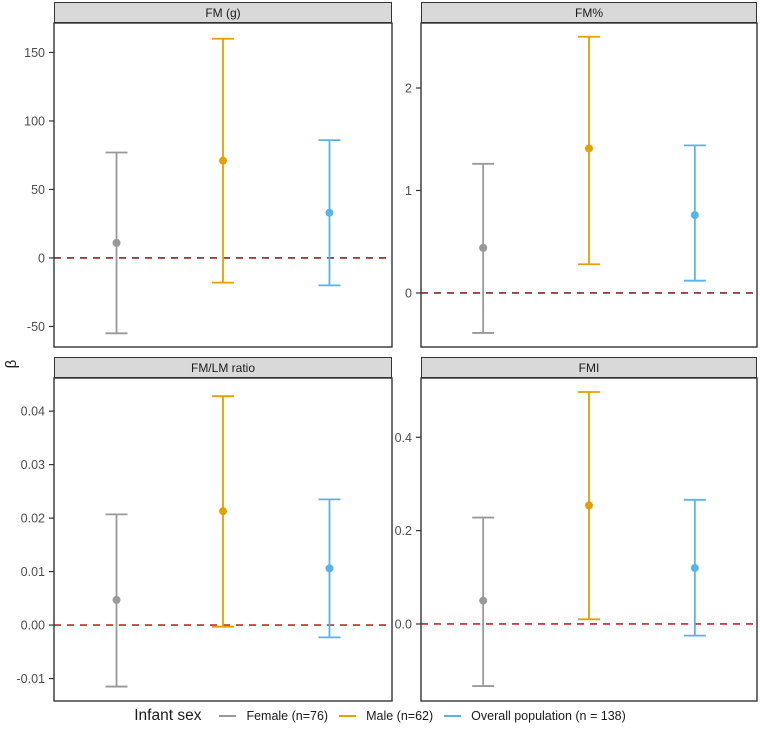  Describe the element at coordinates (589, 12) in the screenshot. I see `facet-strip-label: FM%` at that location.